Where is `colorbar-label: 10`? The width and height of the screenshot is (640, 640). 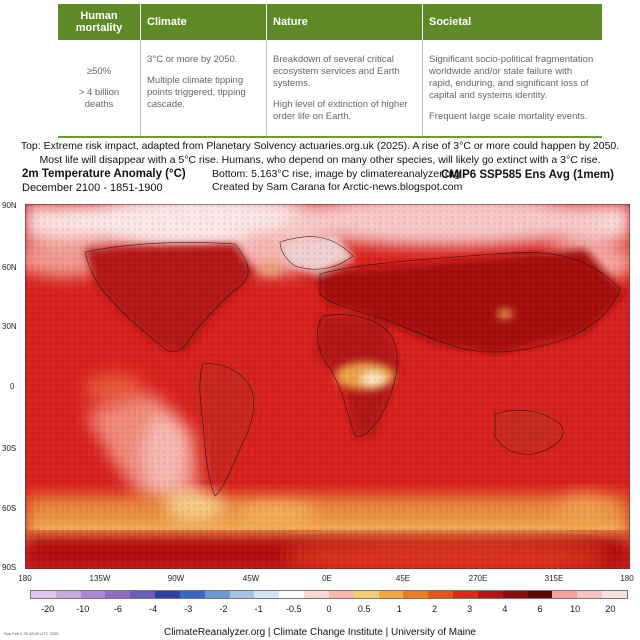
colorbar-label: 10 is located at coordinates (575, 609).